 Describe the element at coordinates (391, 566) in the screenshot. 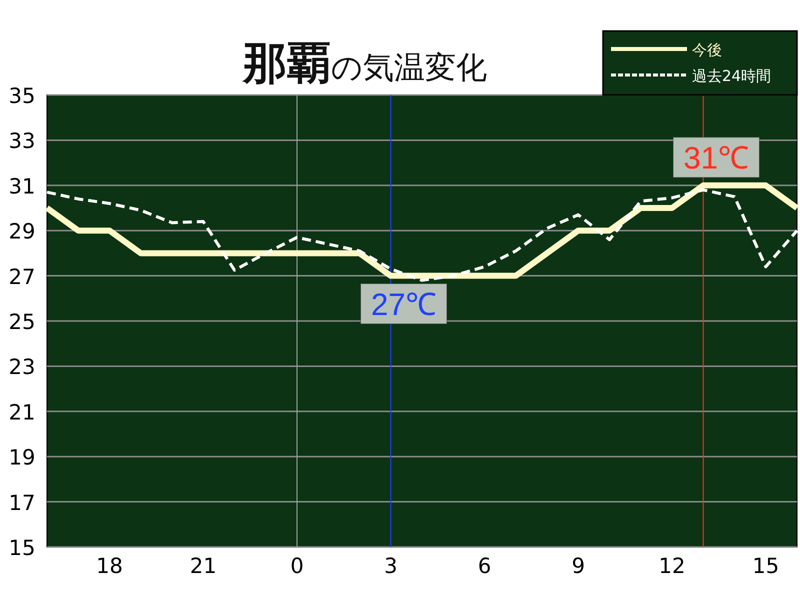

I see `x-tick-label: 3` at that location.